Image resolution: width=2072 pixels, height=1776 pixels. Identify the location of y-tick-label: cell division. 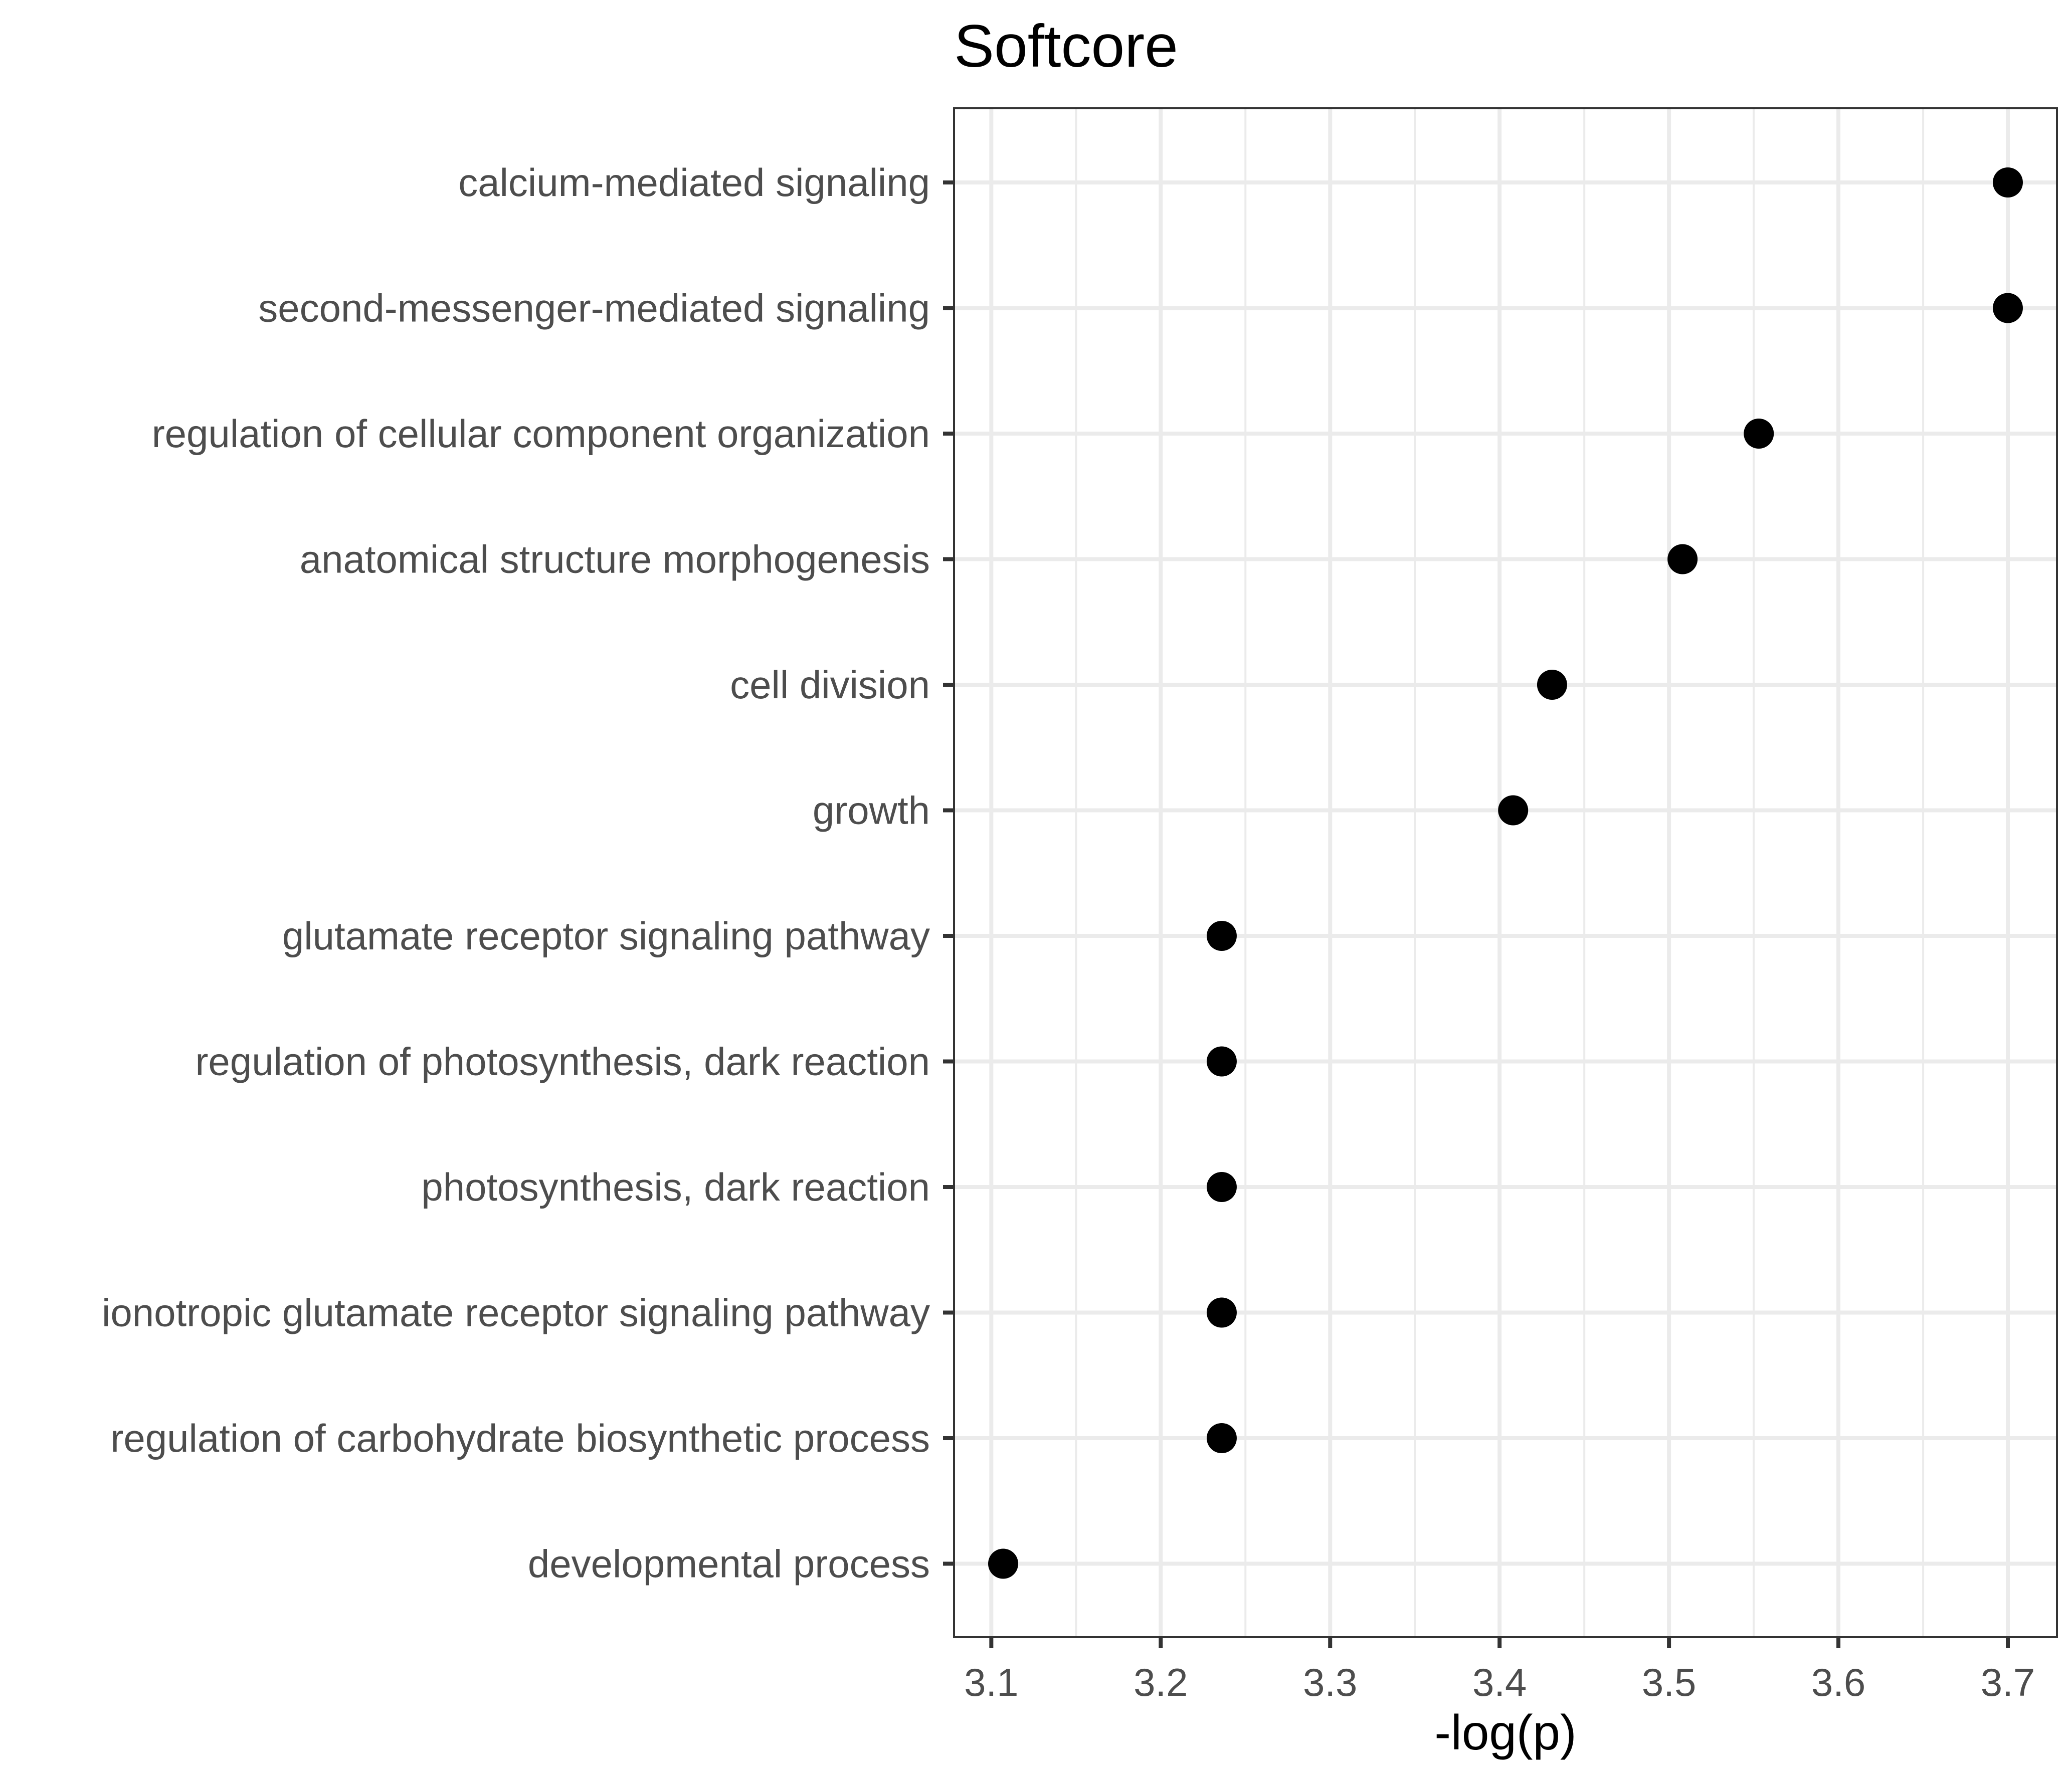
(830, 685).